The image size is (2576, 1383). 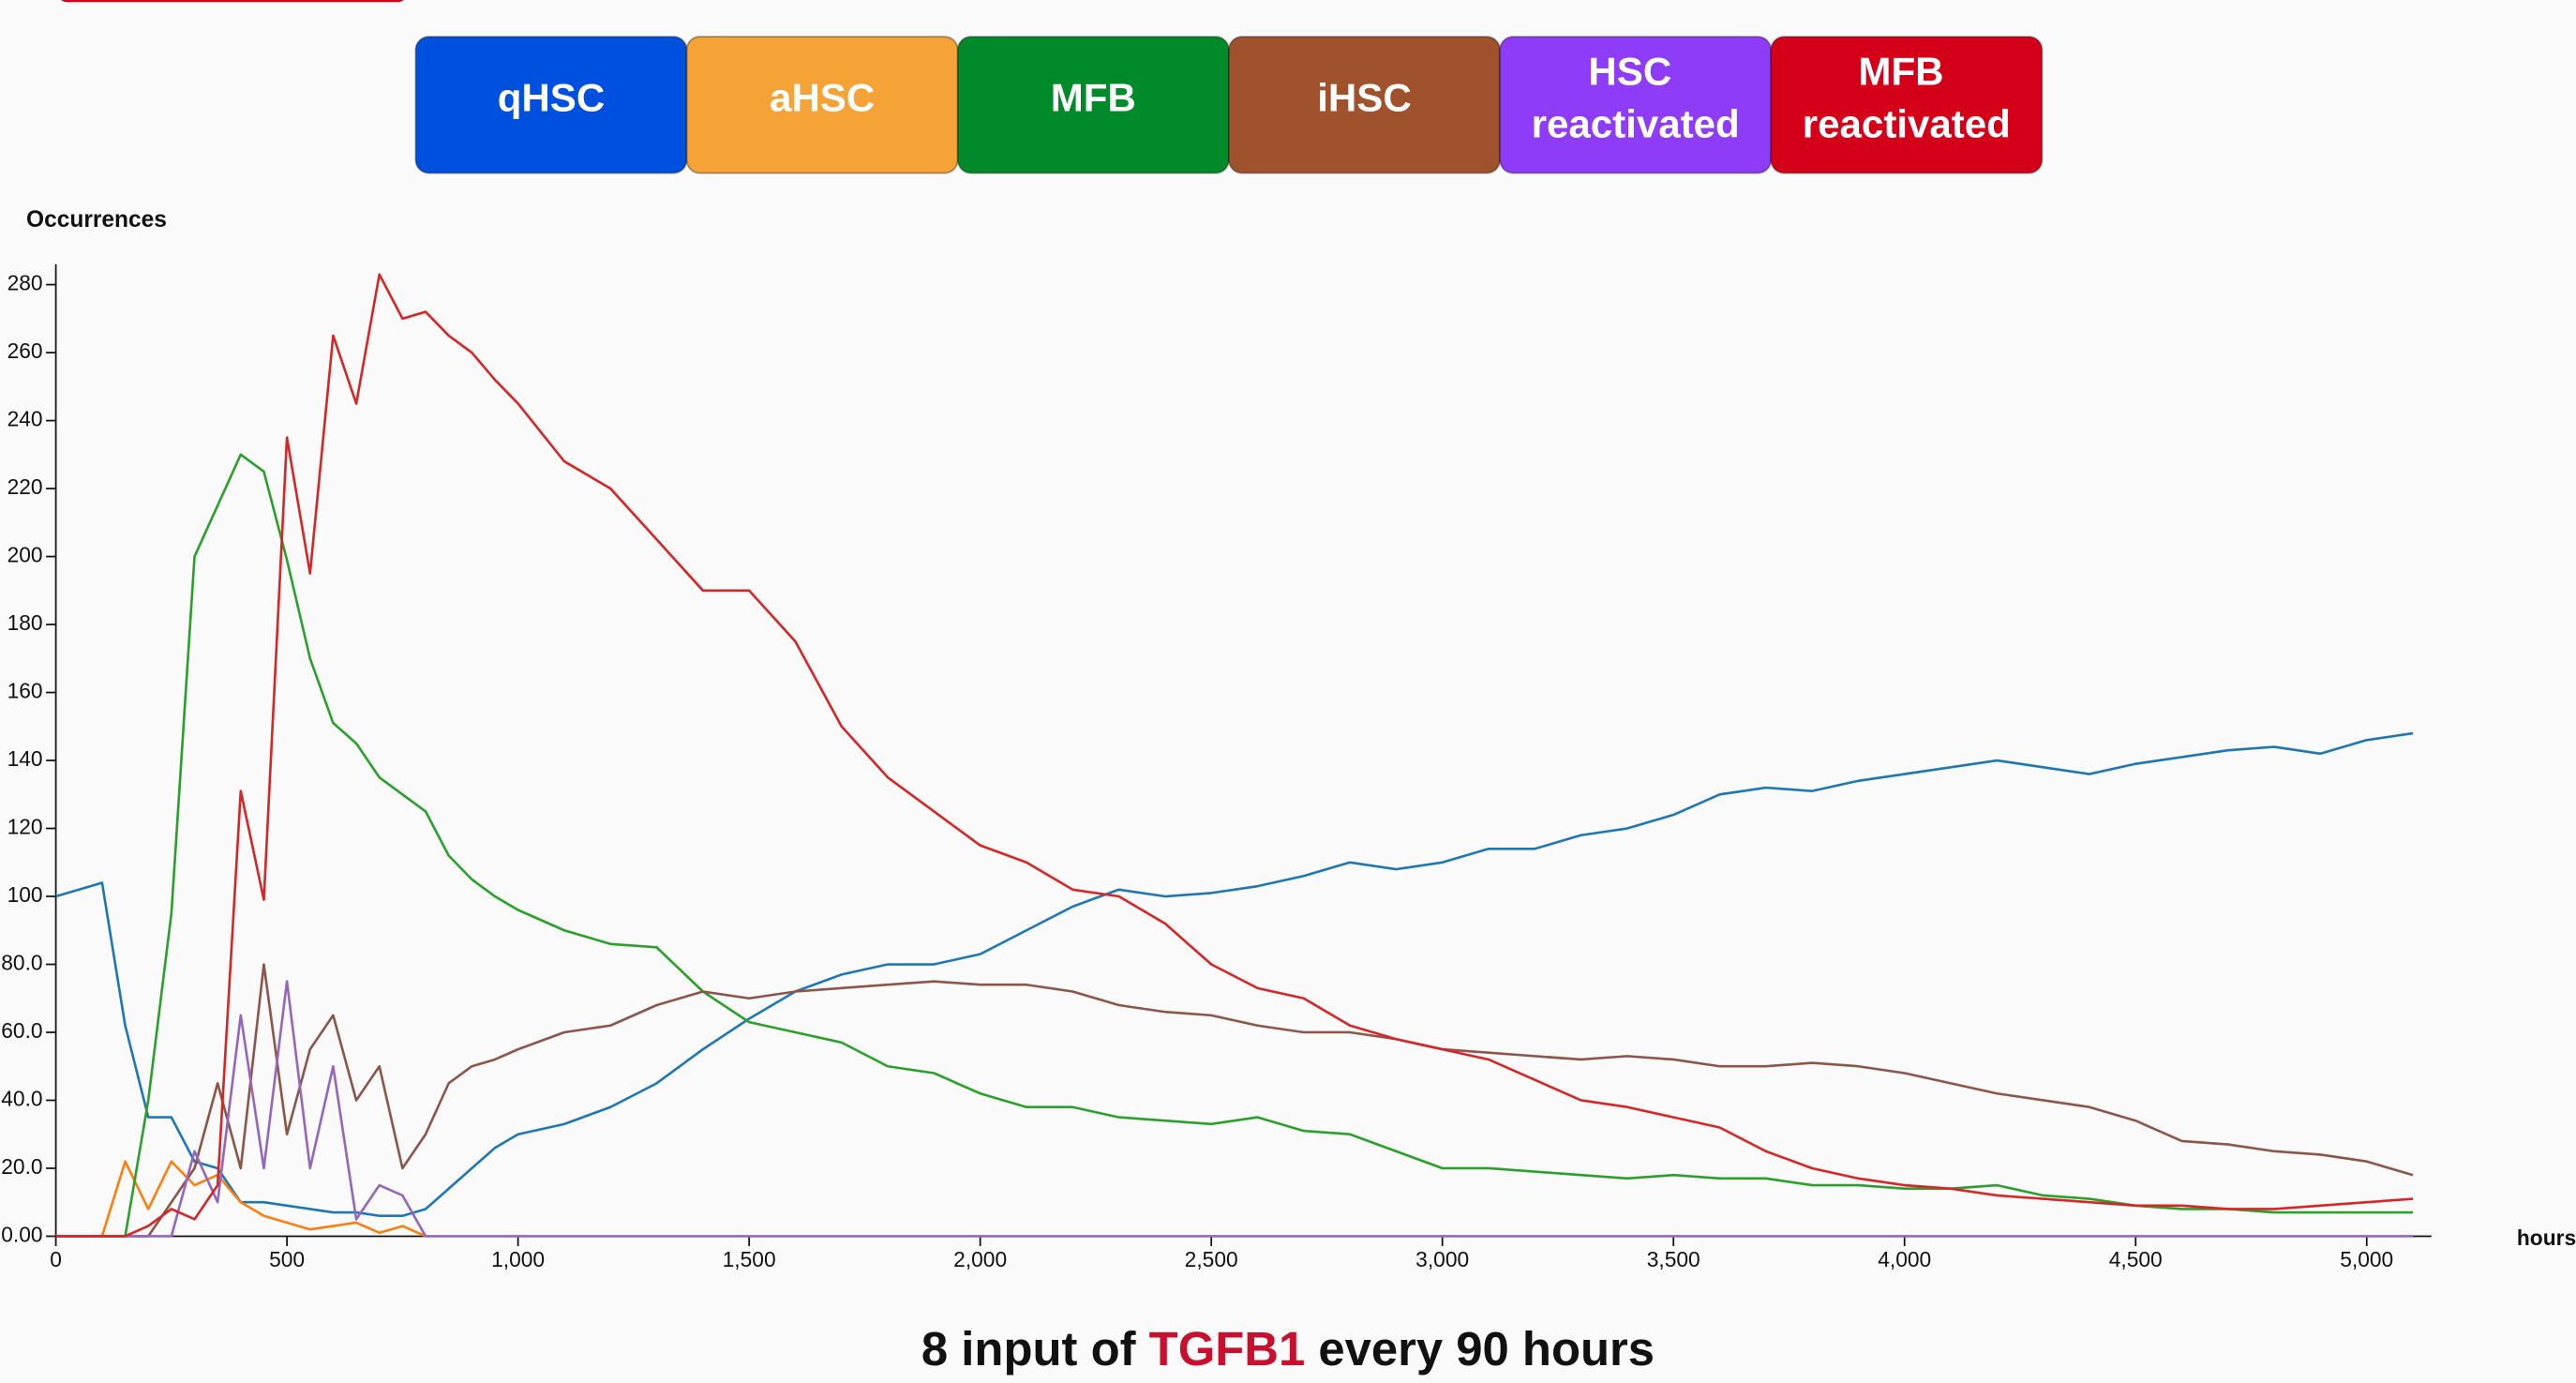 What do you see at coordinates (25, 691) in the screenshot?
I see `y-tick-label: 160` at bounding box center [25, 691].